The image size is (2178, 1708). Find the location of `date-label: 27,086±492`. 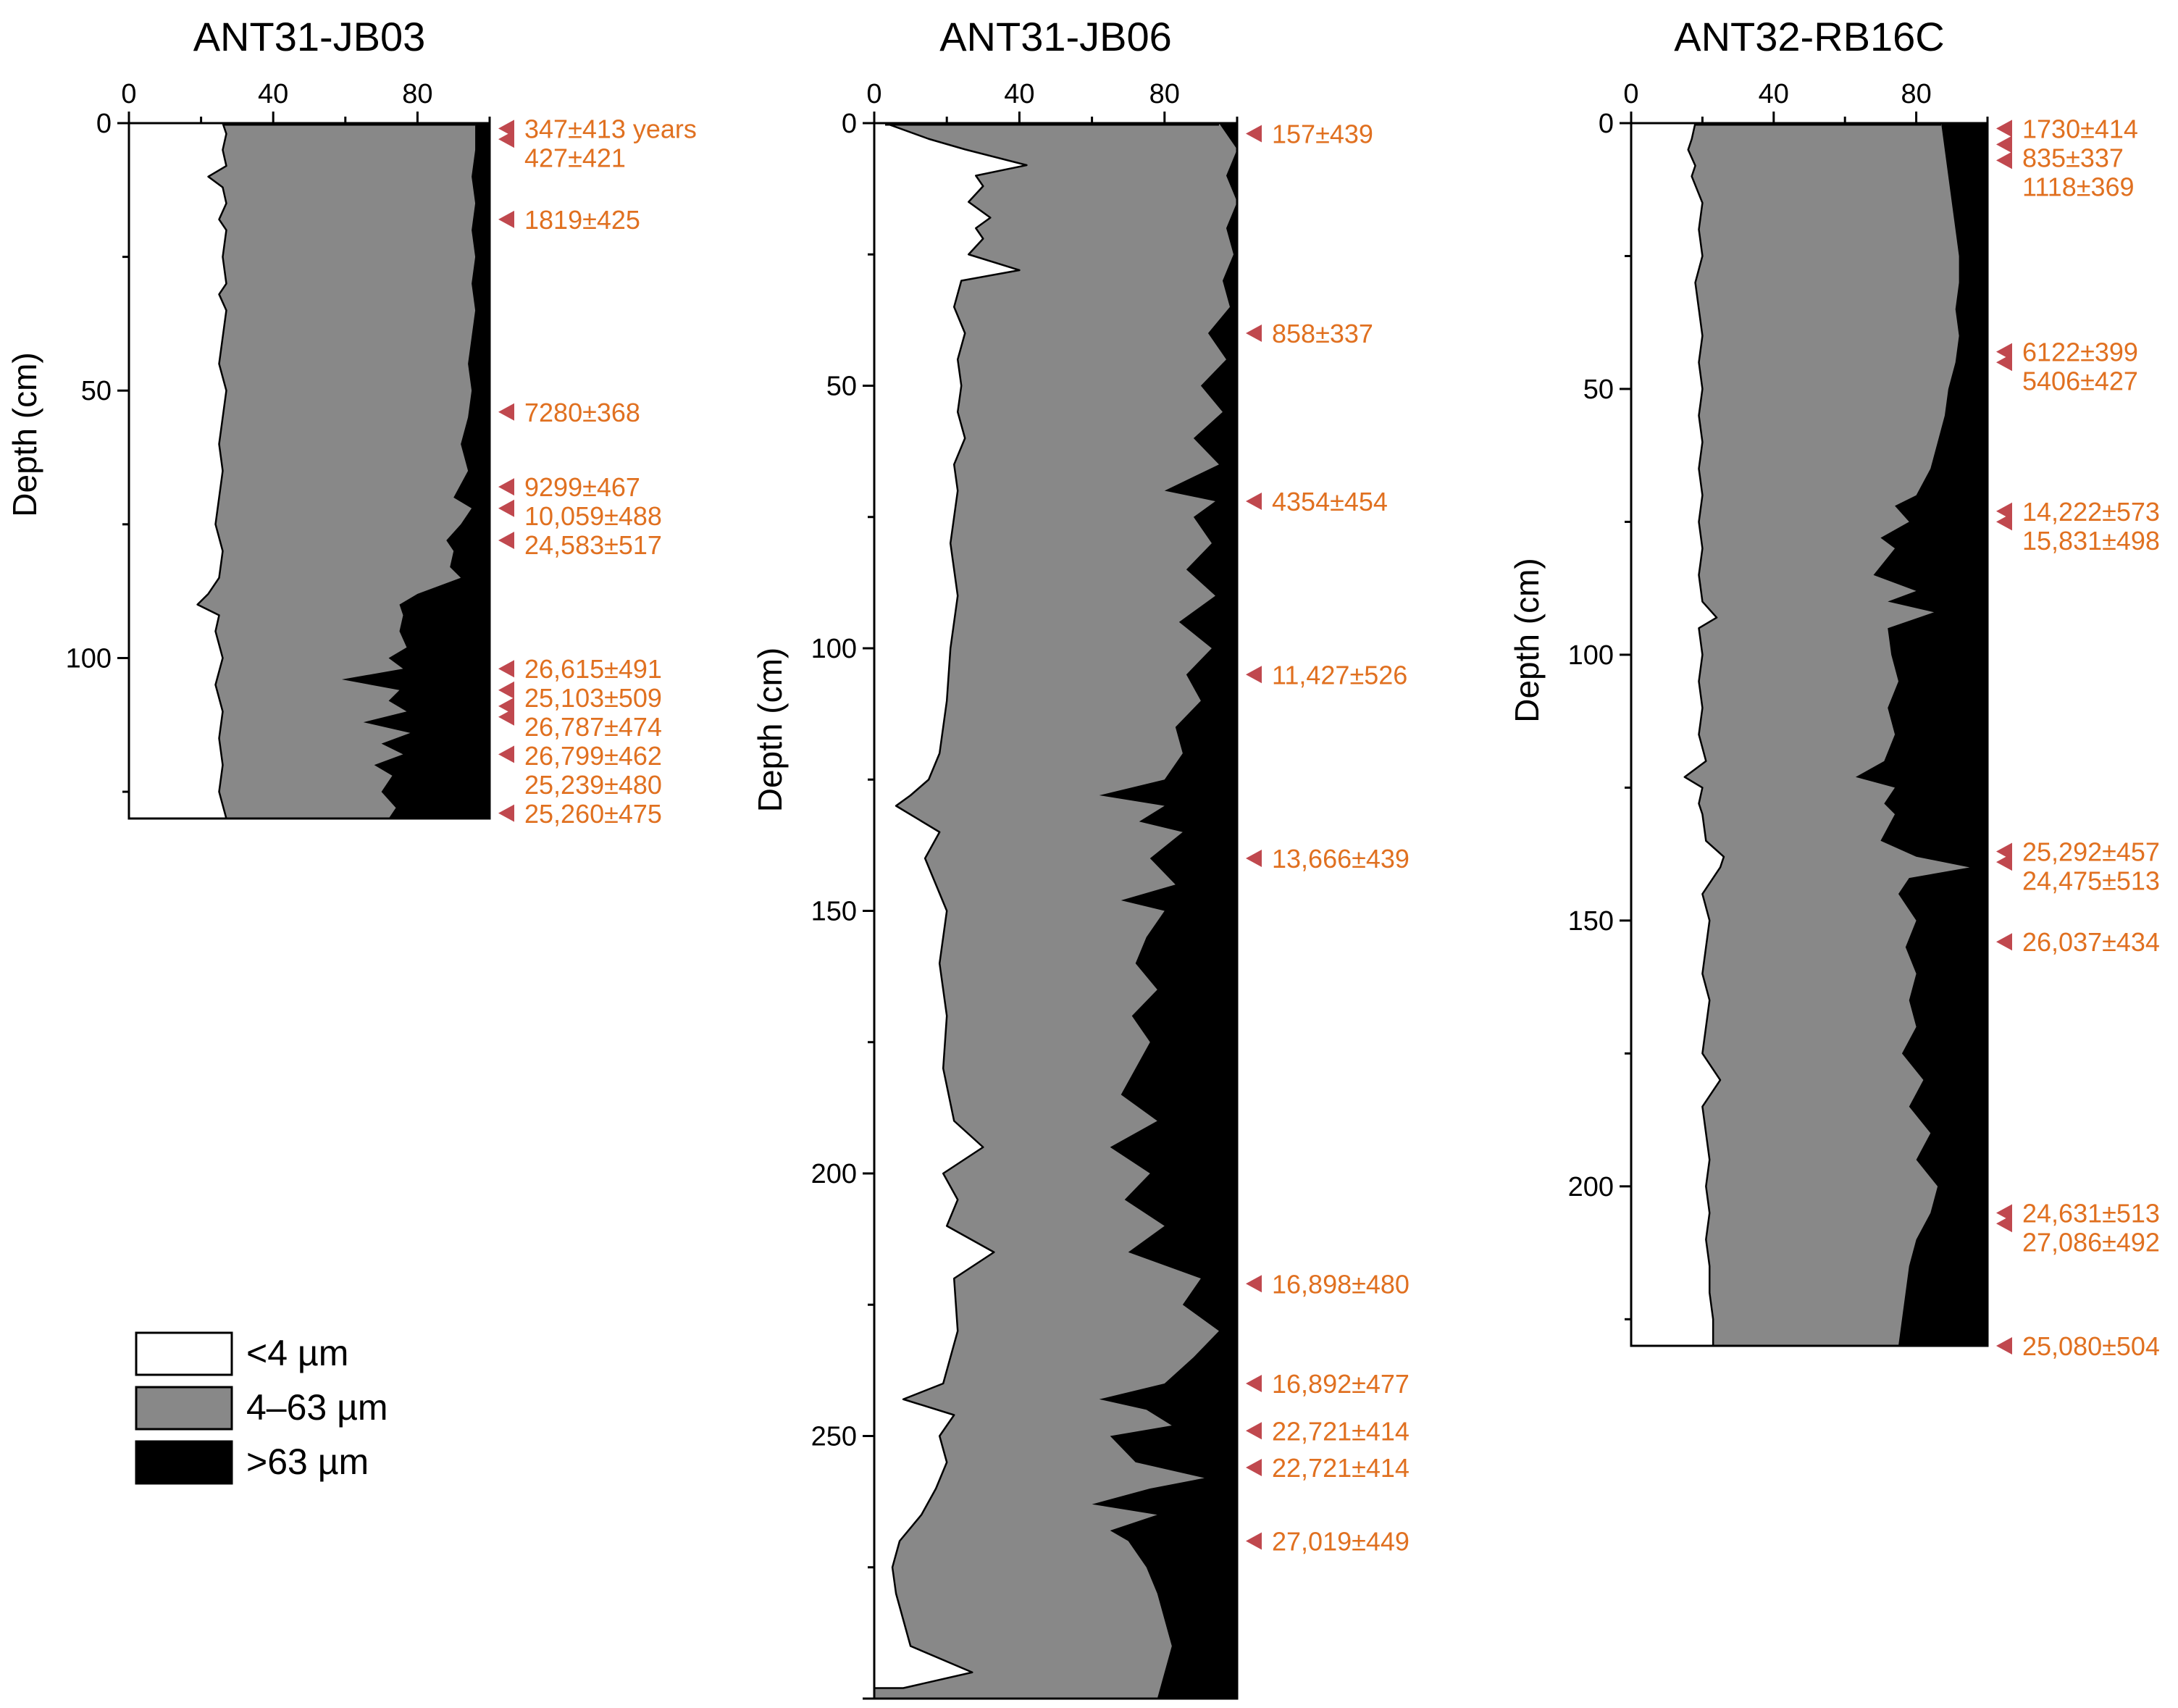

date-label: 27,086±492 is located at coordinates (2091, 1243).